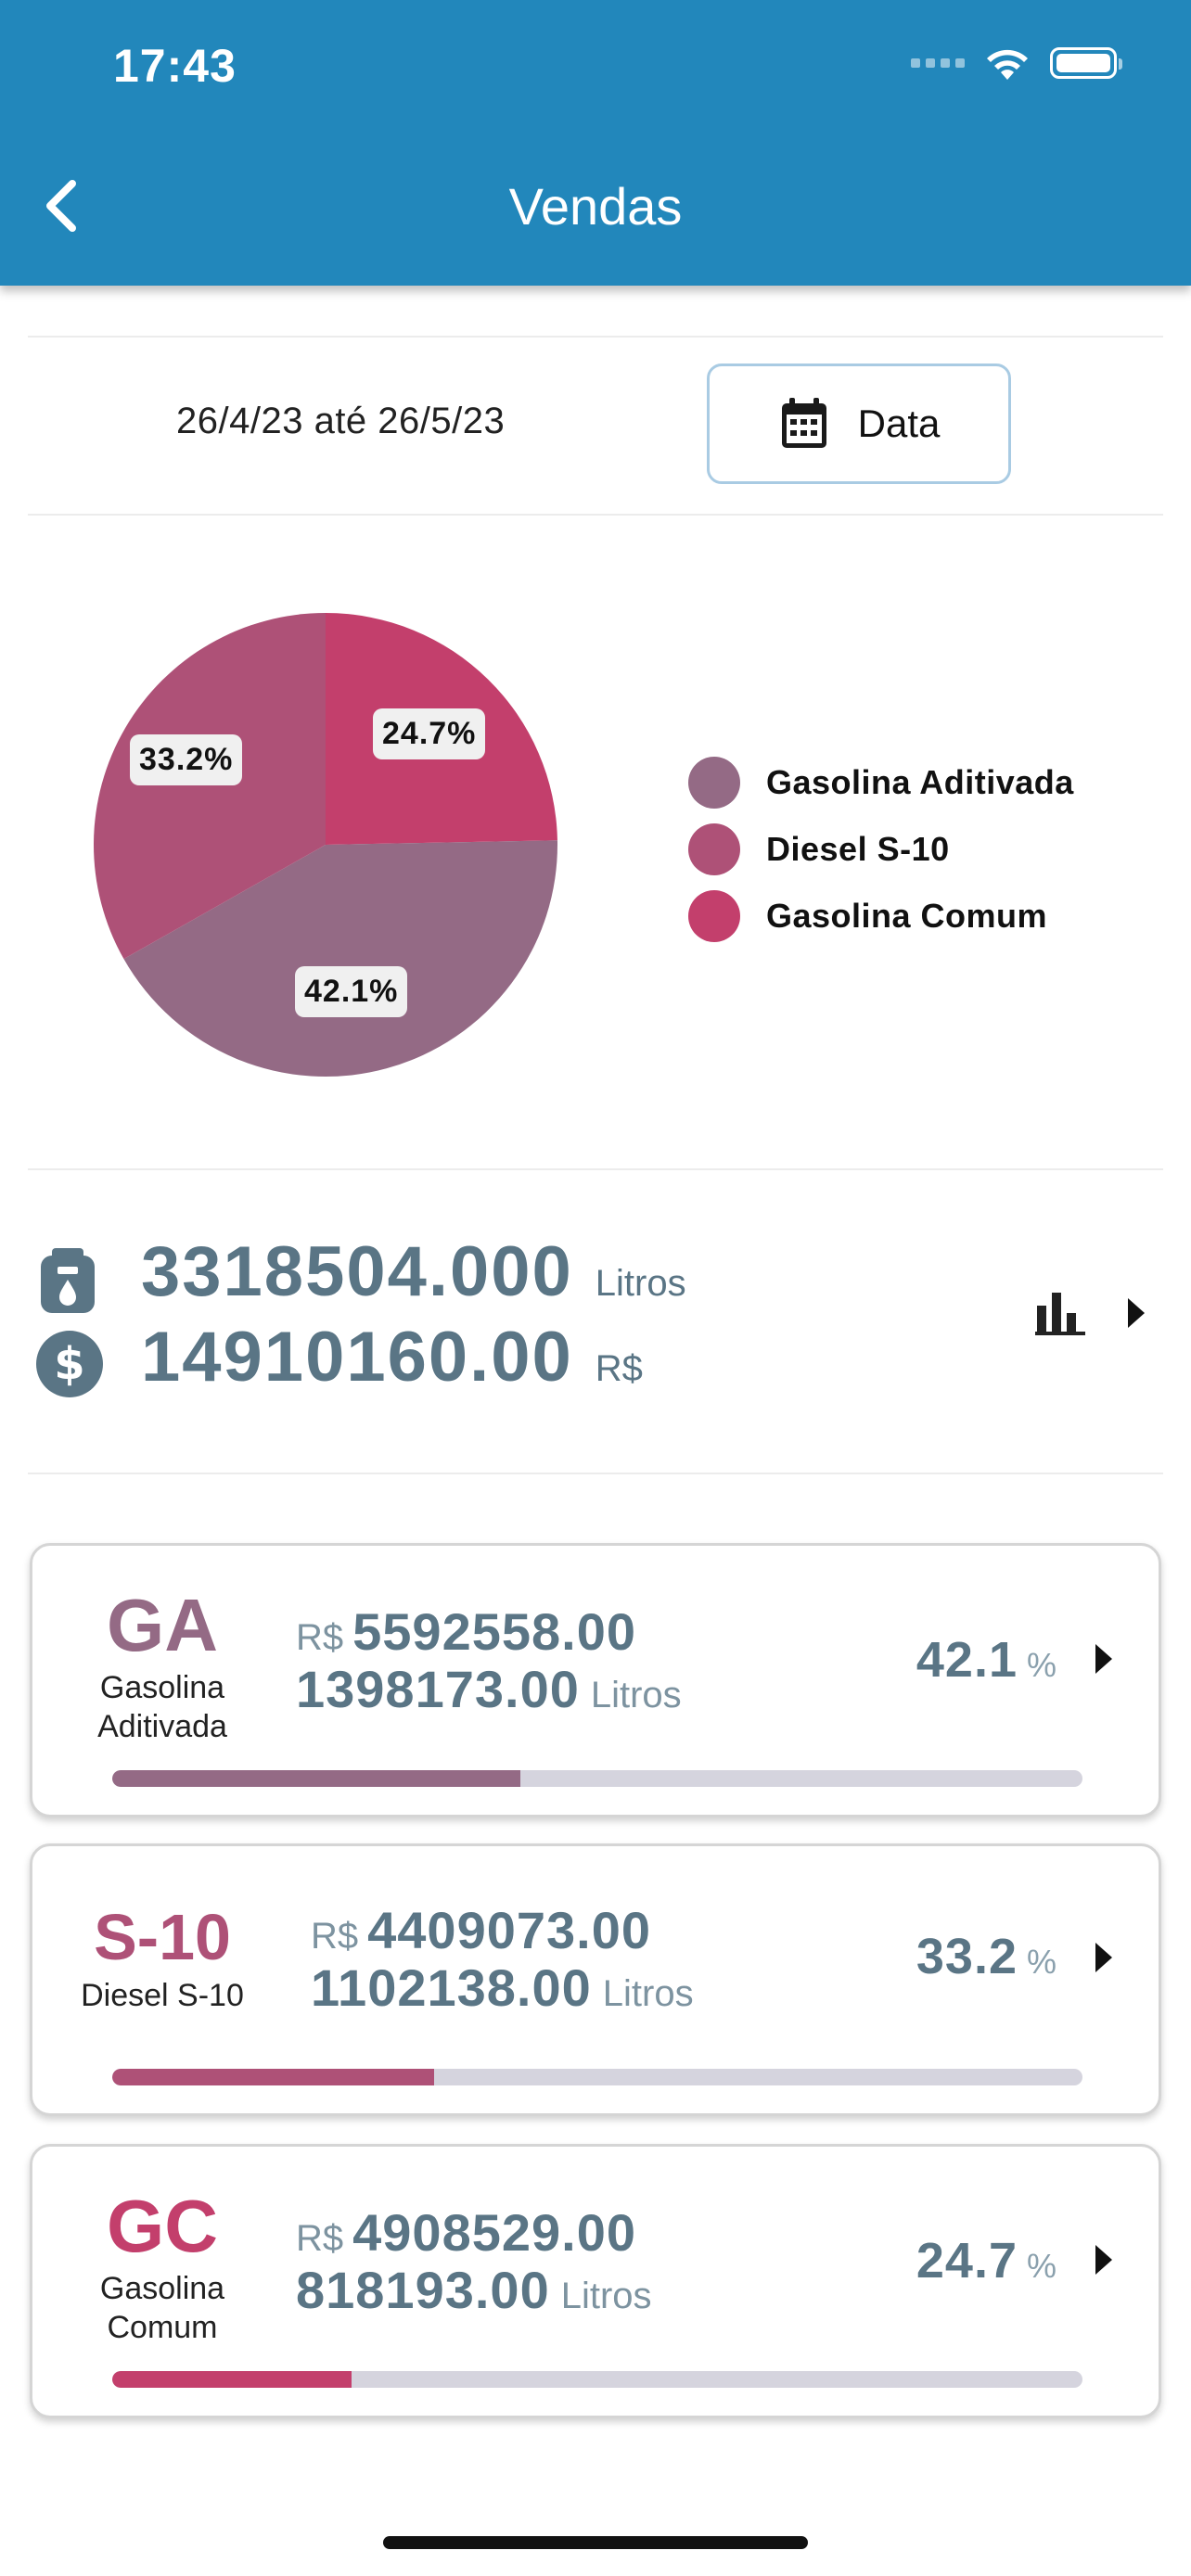 This screenshot has width=1191, height=2576. Describe the element at coordinates (938, 63) in the screenshot. I see `cellular-signal-icon` at that location.